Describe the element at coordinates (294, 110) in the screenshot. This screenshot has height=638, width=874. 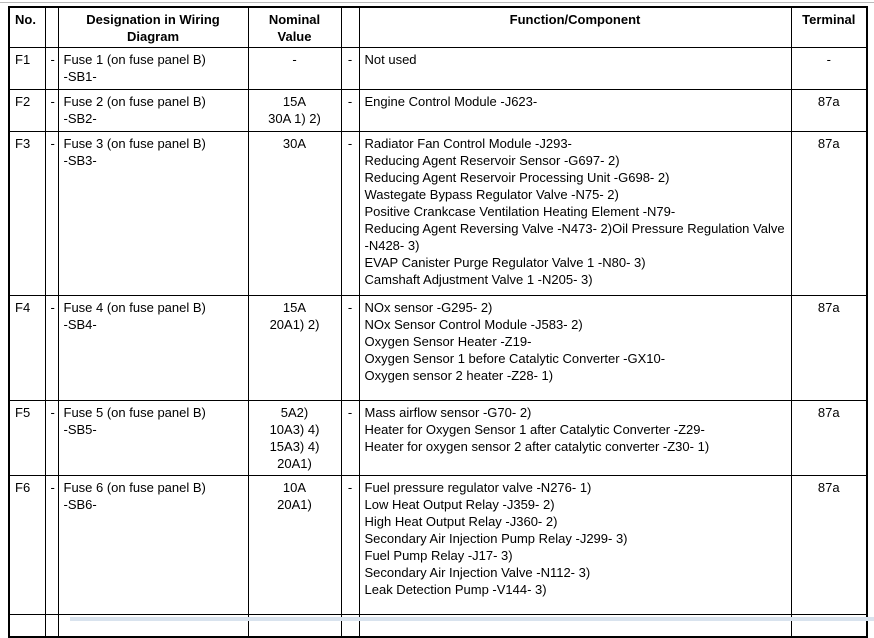
I see `nominal-value-cell: 15A 30A 1) 2)` at that location.